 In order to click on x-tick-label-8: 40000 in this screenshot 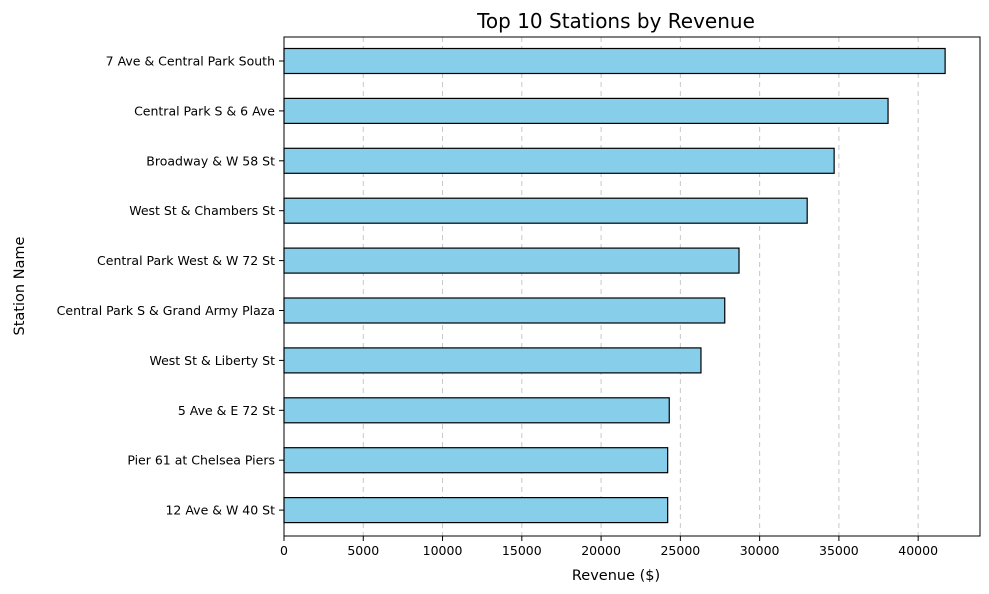, I will do `click(918, 550)`.